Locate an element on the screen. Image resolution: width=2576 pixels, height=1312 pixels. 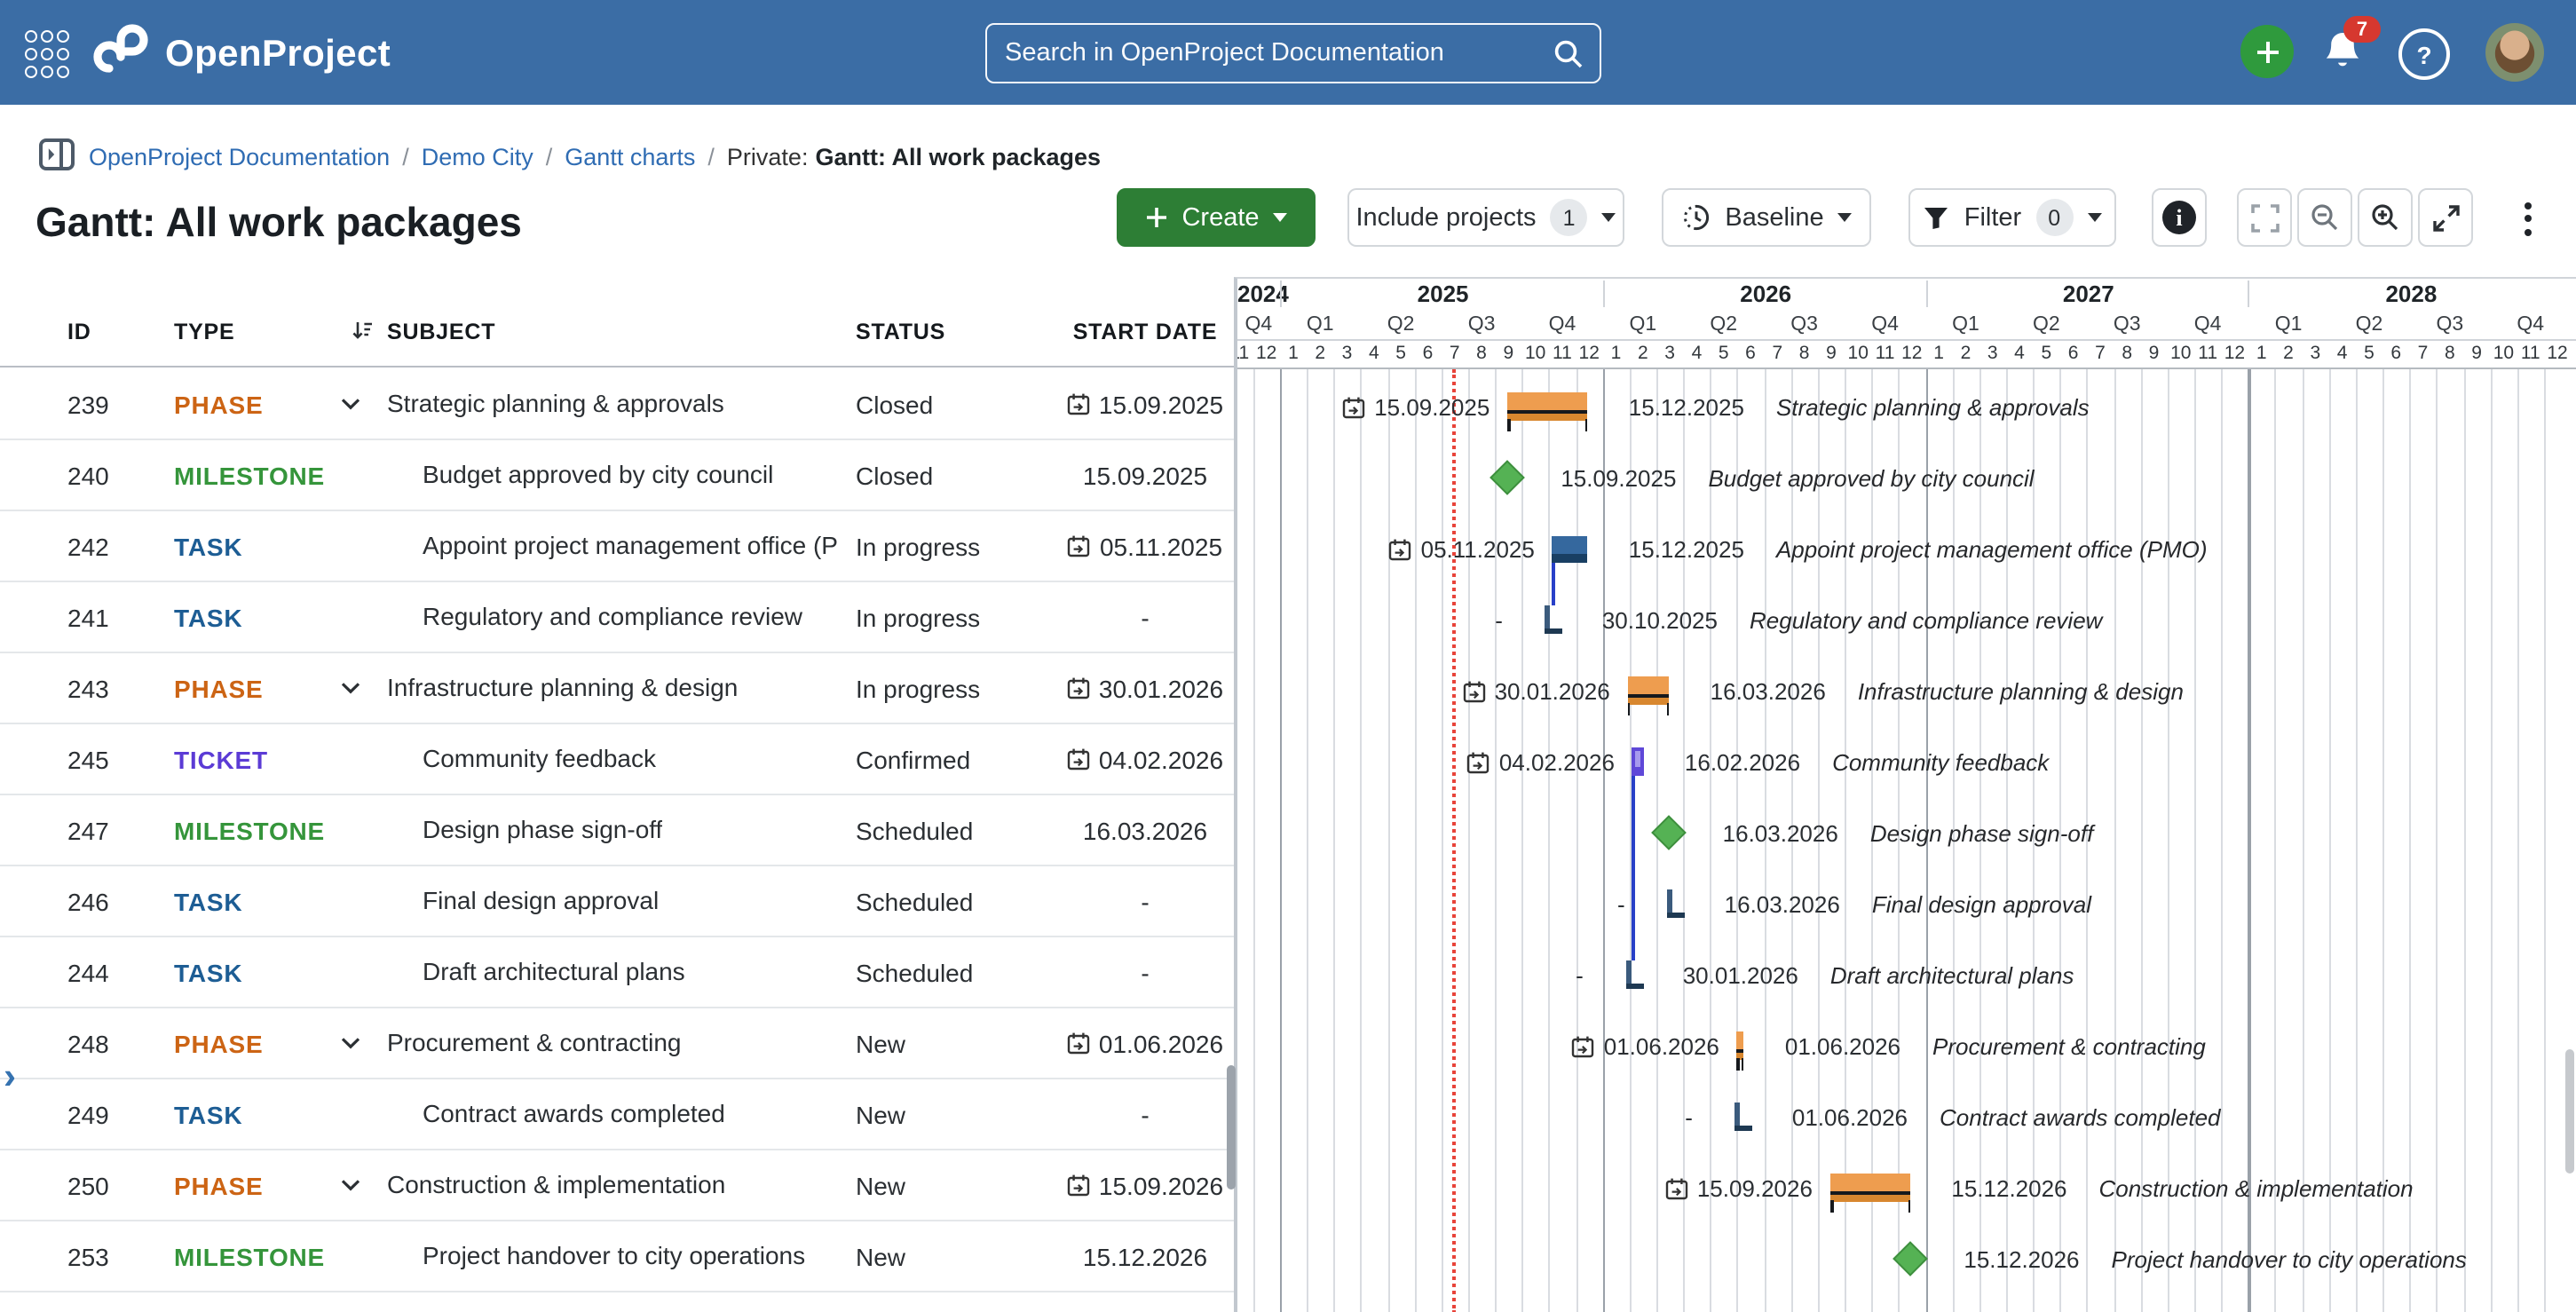
work-package-id-link: 246 is located at coordinates (88, 901).